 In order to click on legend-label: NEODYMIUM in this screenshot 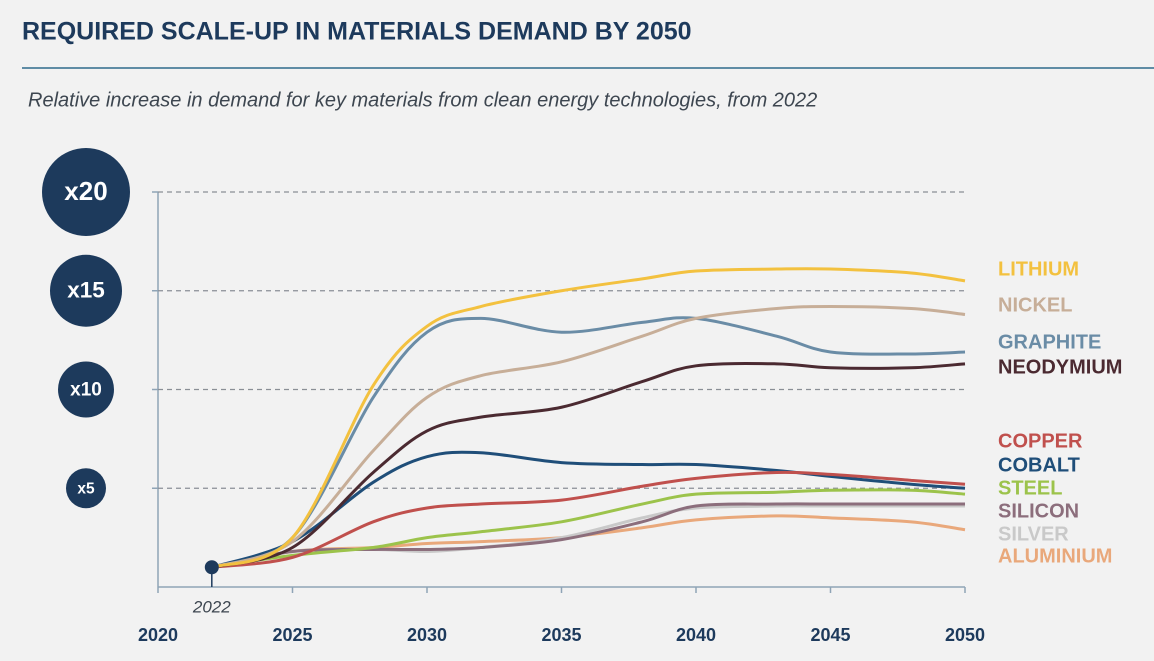, I will do `click(1060, 367)`.